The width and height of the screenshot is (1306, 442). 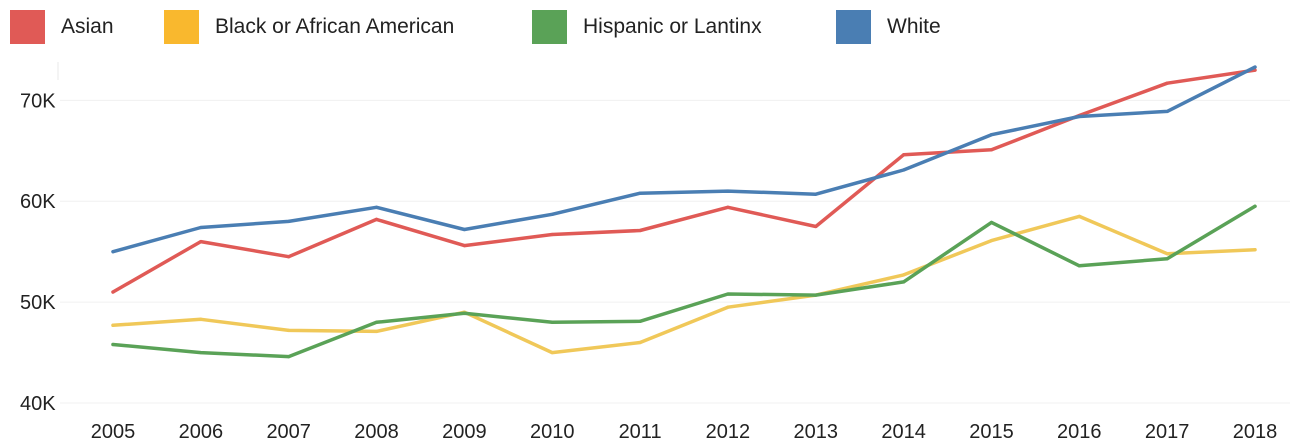 What do you see at coordinates (289, 257) in the screenshot?
I see `data-point-asian-2007` at bounding box center [289, 257].